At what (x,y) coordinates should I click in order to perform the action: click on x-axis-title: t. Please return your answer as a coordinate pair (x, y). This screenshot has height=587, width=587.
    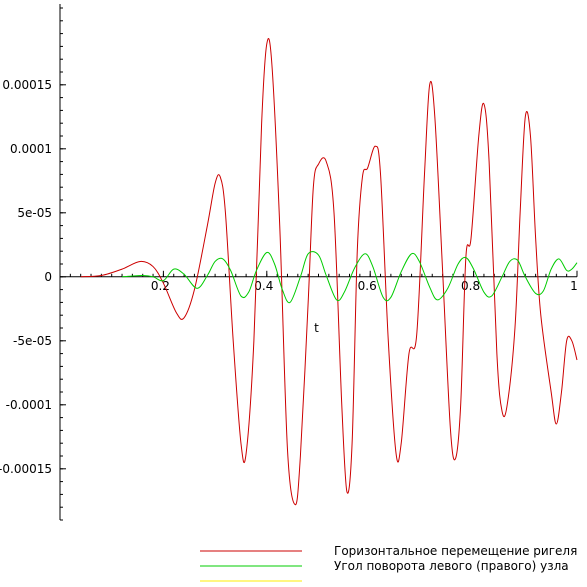
    Looking at the image, I should click on (316, 328).